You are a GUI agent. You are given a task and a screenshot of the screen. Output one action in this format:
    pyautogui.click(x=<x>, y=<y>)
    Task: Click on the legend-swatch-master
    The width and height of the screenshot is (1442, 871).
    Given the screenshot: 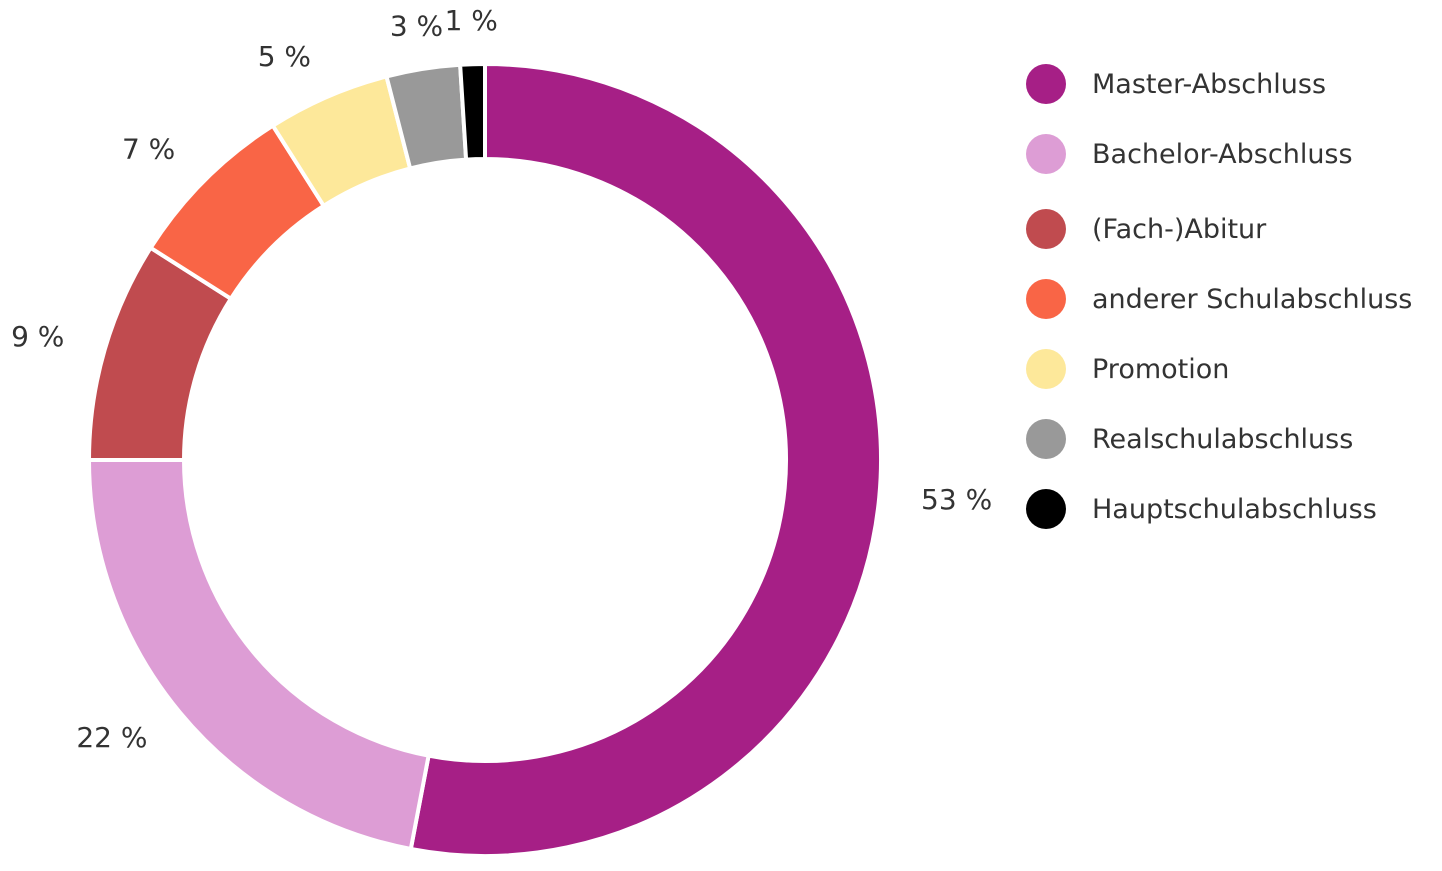 What is the action you would take?
    pyautogui.click(x=1046, y=84)
    